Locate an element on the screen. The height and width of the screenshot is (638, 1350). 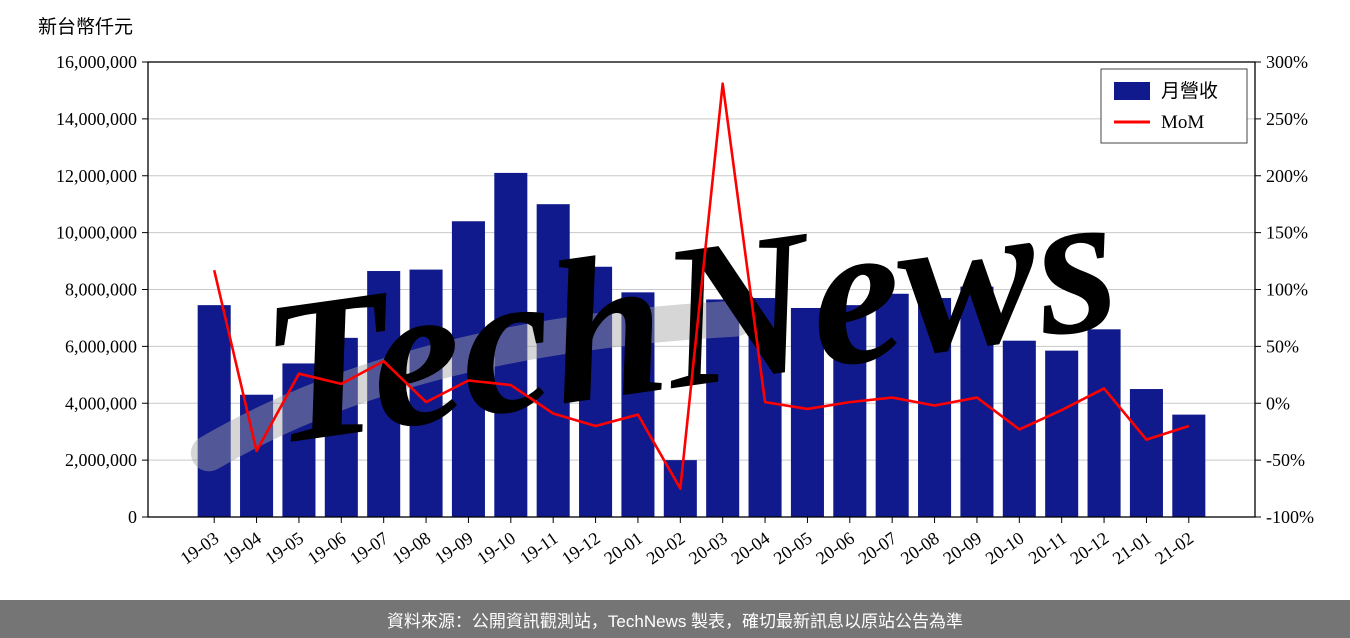
x-axis-tick-label: 21-02 is located at coordinates (1174, 548).